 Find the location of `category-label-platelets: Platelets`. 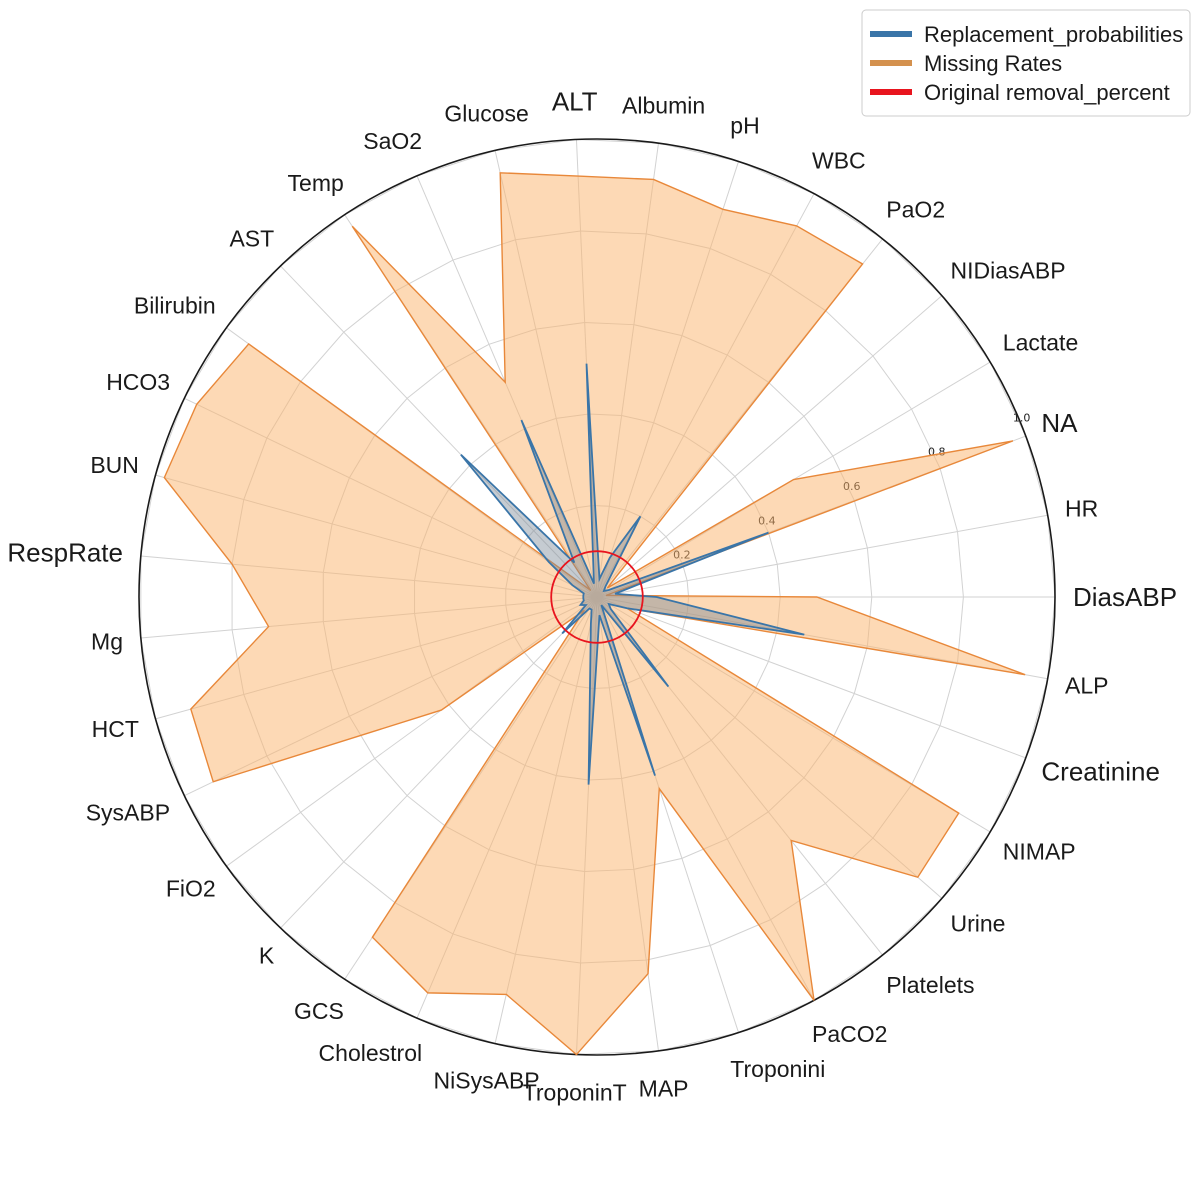

category-label-platelets: Platelets is located at coordinates (930, 985).